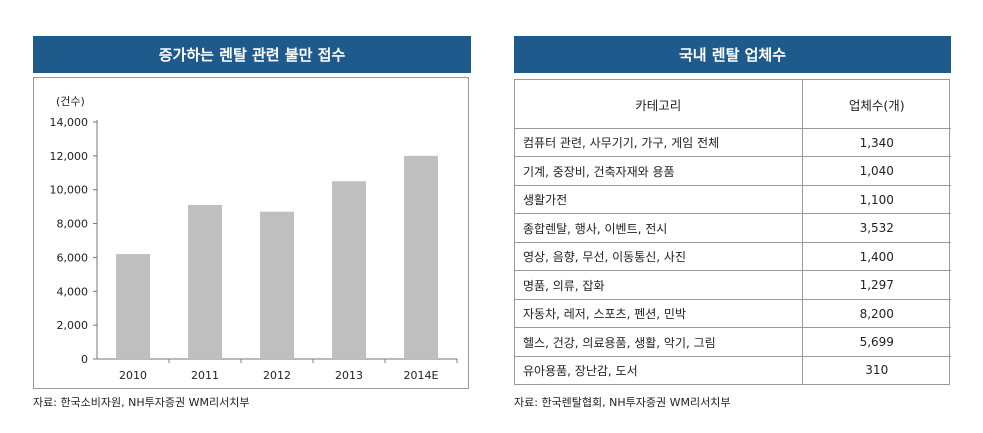 This screenshot has width=983, height=433. I want to click on count-cell: 1,040, so click(876, 171).